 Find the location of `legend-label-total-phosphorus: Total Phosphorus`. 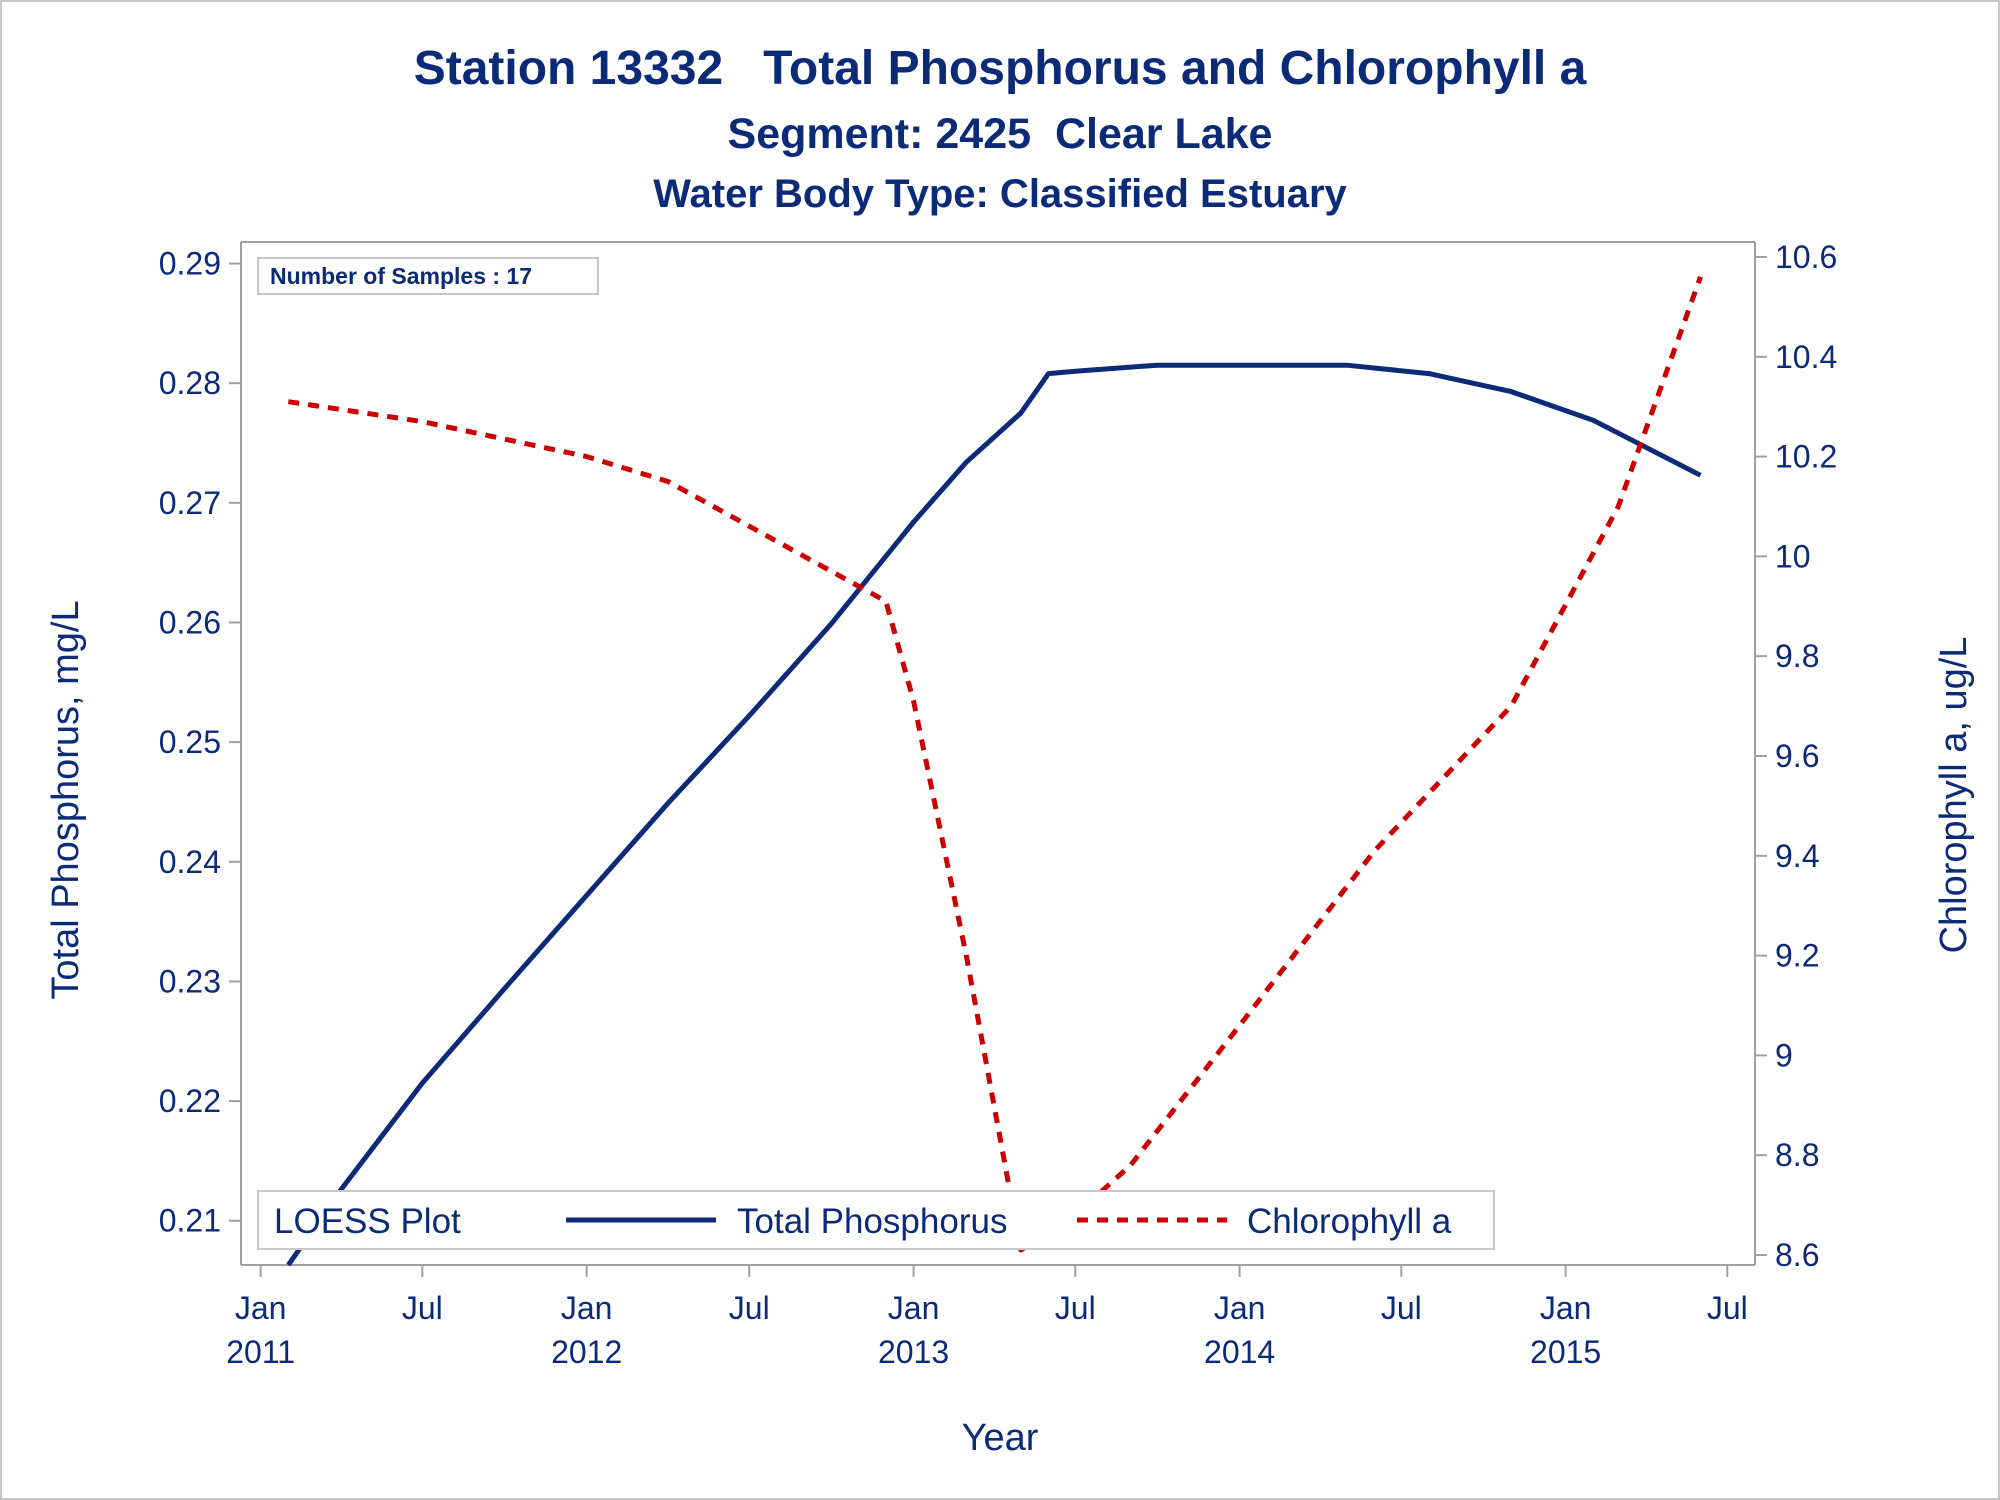

legend-label-total-phosphorus: Total Phosphorus is located at coordinates (872, 1221).